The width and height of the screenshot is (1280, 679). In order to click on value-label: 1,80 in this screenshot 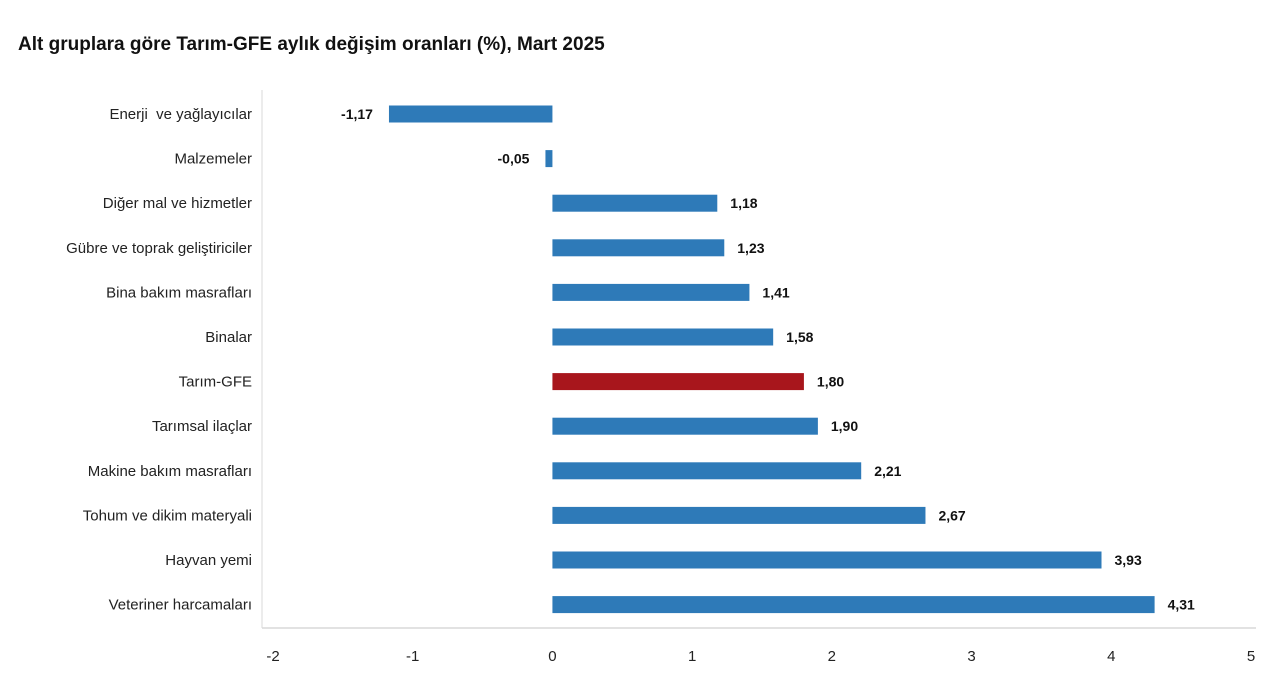, I will do `click(830, 382)`.